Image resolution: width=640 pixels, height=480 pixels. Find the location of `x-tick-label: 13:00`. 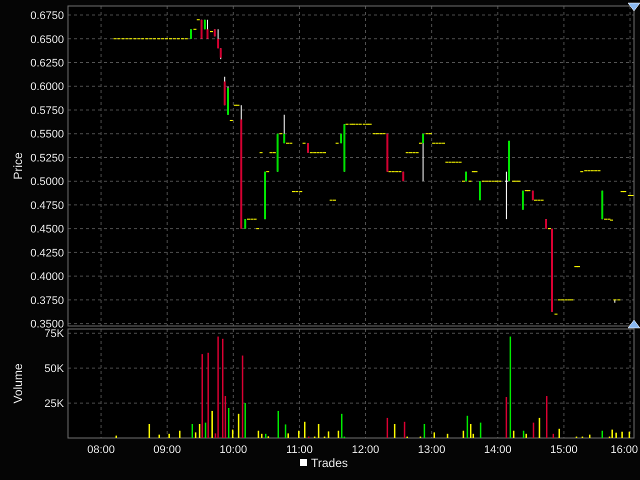

x-tick-label: 13:00 is located at coordinates (432, 450).